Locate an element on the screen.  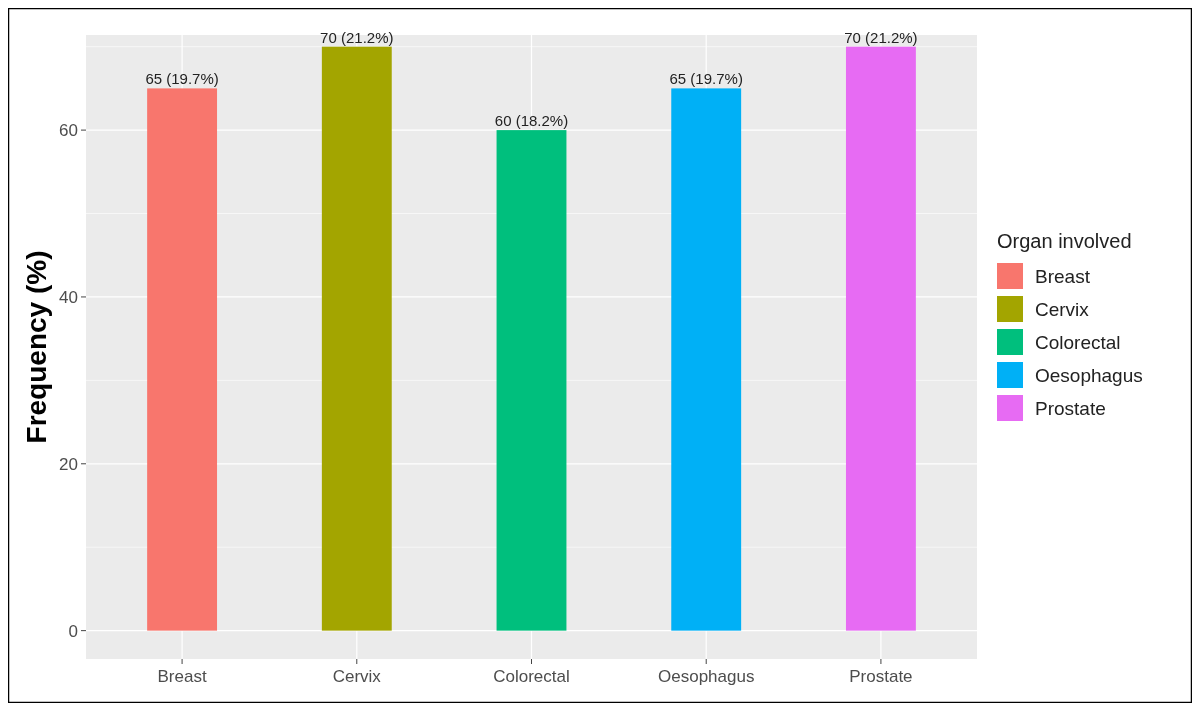
legend-label: Colorectal is located at coordinates (1078, 342).